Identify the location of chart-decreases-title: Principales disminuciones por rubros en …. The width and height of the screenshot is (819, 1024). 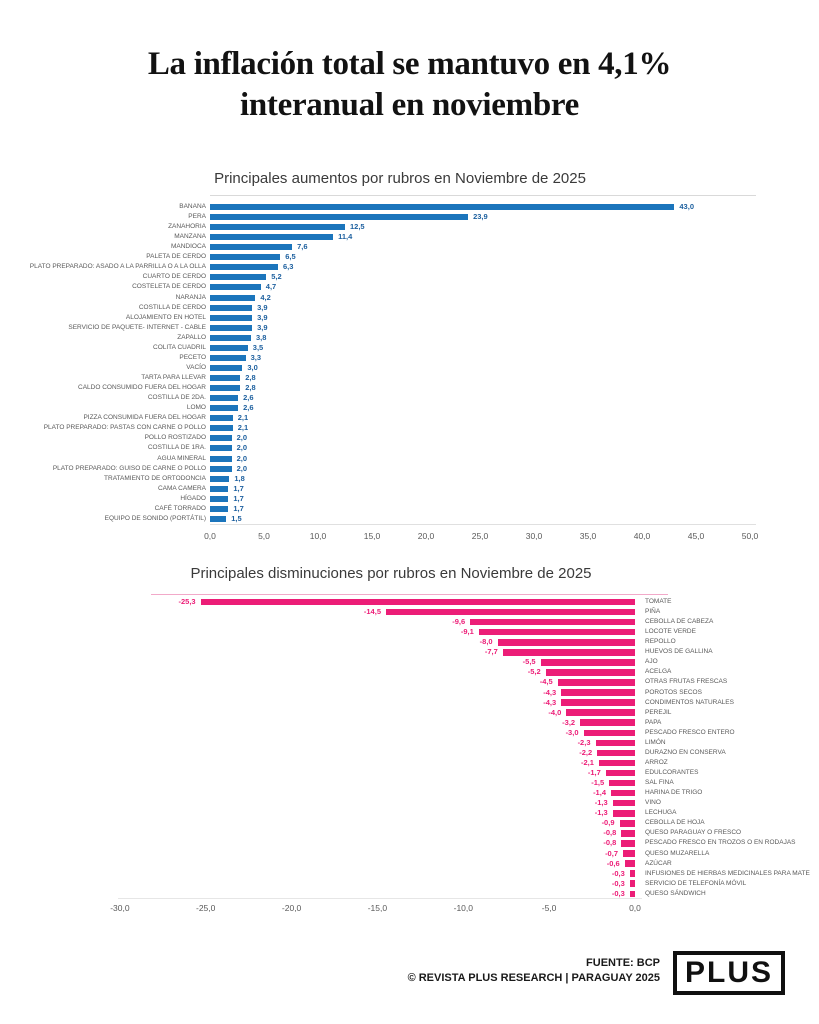
(391, 573).